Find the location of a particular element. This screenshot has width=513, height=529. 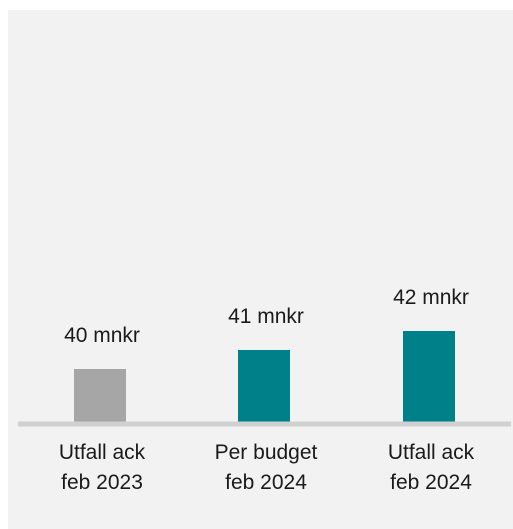

bars-group is located at coordinates (264, 376).